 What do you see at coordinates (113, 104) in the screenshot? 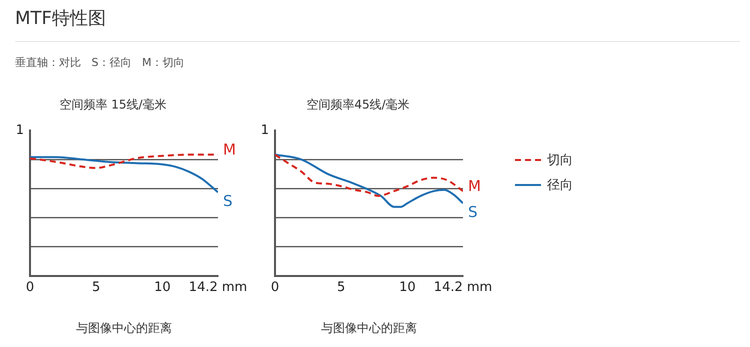
I see `chart-title: 空间频率 15线/毫米` at bounding box center [113, 104].